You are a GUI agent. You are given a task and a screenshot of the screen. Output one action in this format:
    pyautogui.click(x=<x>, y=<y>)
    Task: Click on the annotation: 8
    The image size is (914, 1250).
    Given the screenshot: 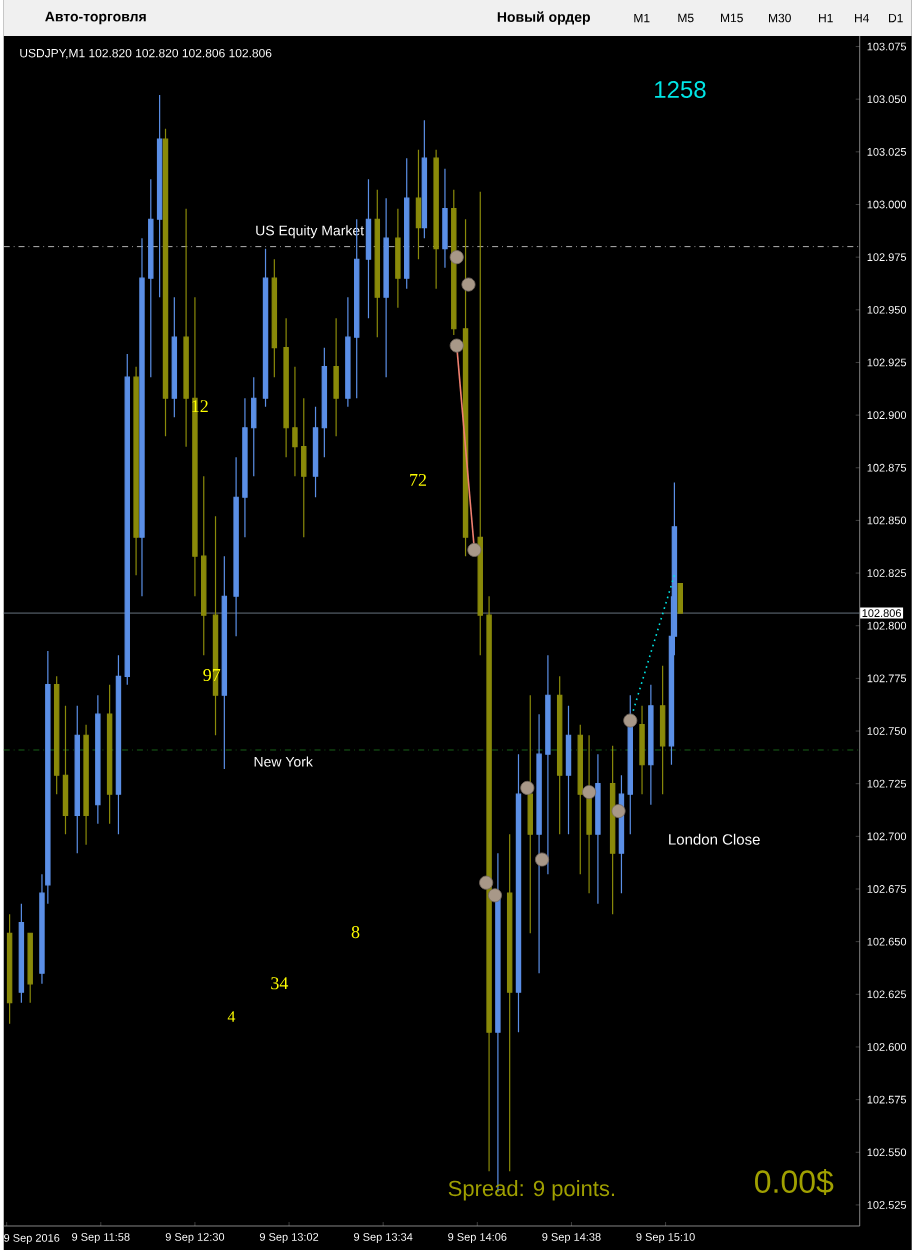 What is the action you would take?
    pyautogui.click(x=356, y=932)
    